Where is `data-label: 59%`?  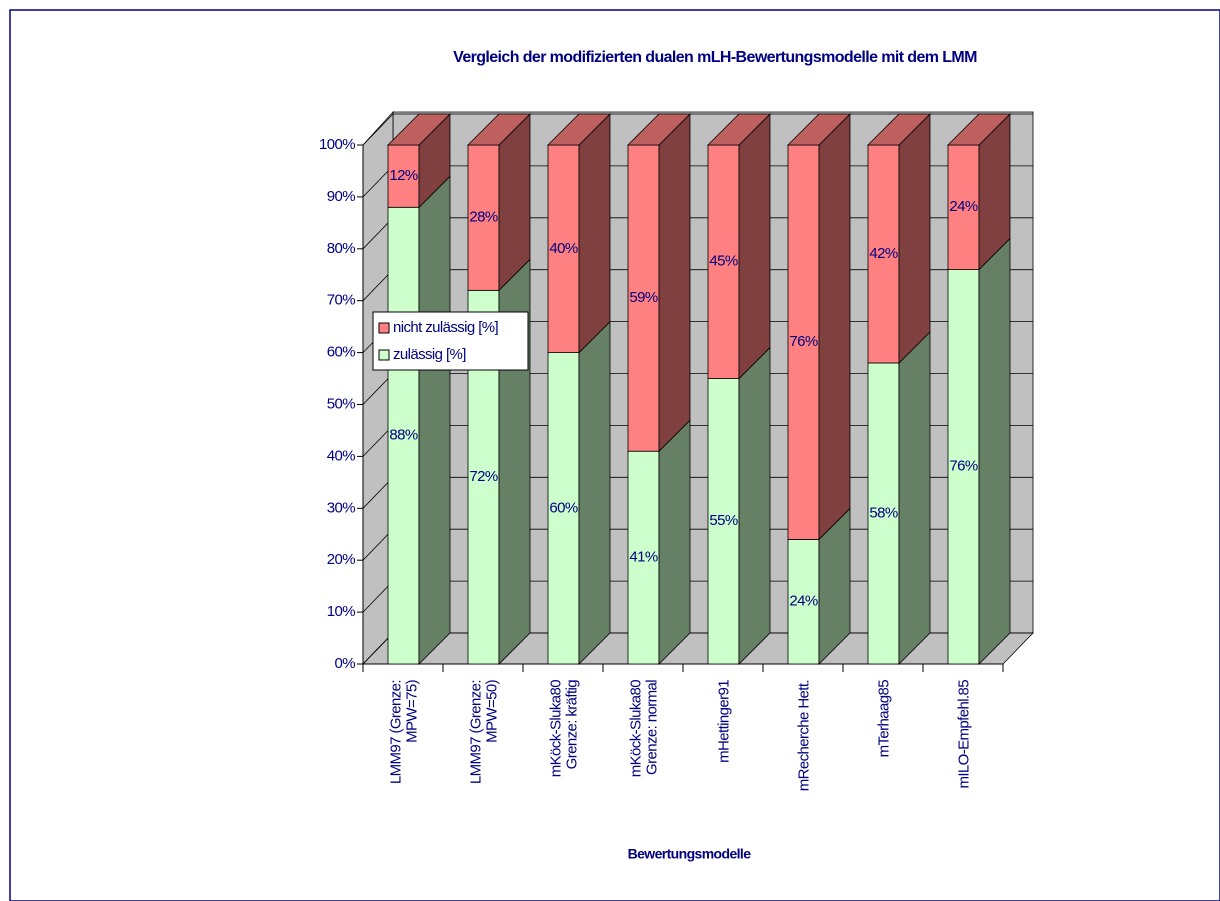
data-label: 59% is located at coordinates (643, 297).